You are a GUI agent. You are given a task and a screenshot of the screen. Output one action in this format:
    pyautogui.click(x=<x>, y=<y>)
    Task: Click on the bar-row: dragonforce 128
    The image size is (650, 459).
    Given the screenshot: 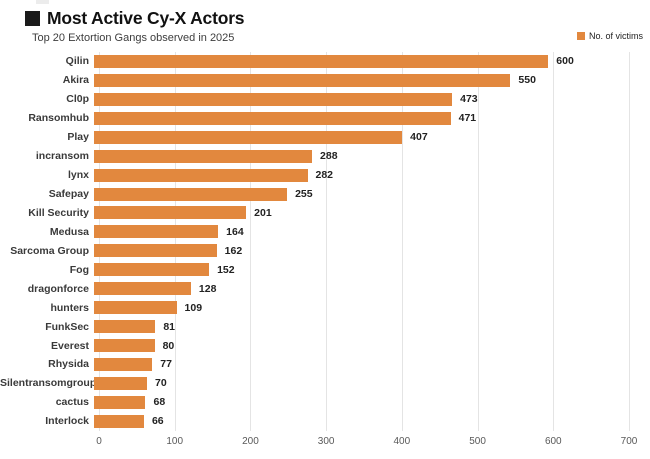 What is the action you would take?
    pyautogui.click(x=325, y=288)
    